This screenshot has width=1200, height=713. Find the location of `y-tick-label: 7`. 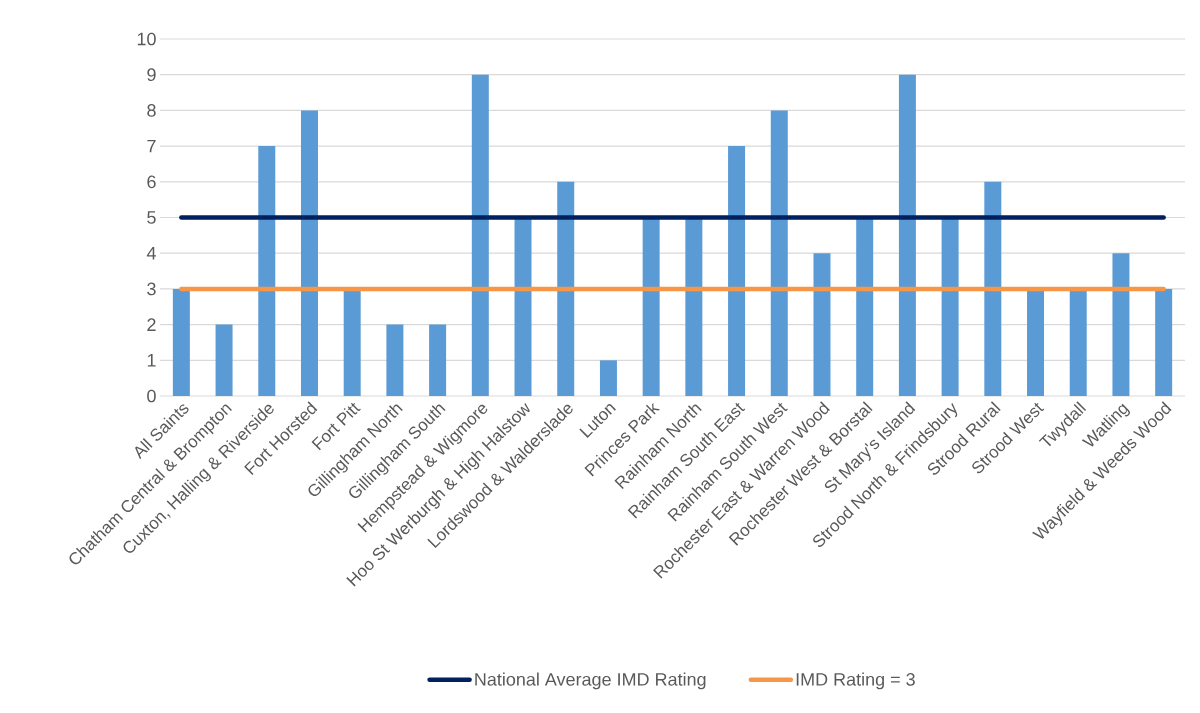

y-tick-label: 7 is located at coordinates (151, 146).